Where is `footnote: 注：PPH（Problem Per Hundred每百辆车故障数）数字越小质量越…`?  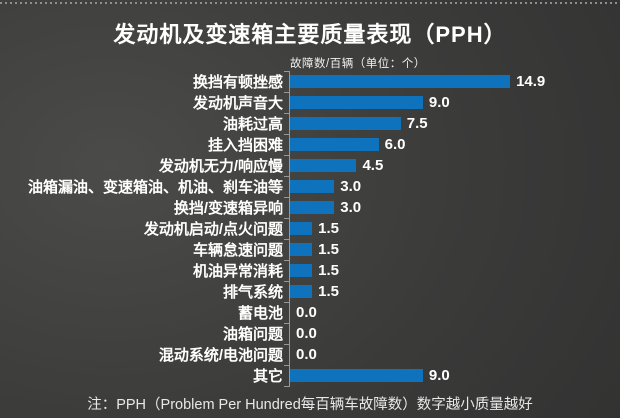 footnote: 注：PPH（Problem Per Hundred每百辆车故障数）数字越小质量越… is located at coordinates (310, 405).